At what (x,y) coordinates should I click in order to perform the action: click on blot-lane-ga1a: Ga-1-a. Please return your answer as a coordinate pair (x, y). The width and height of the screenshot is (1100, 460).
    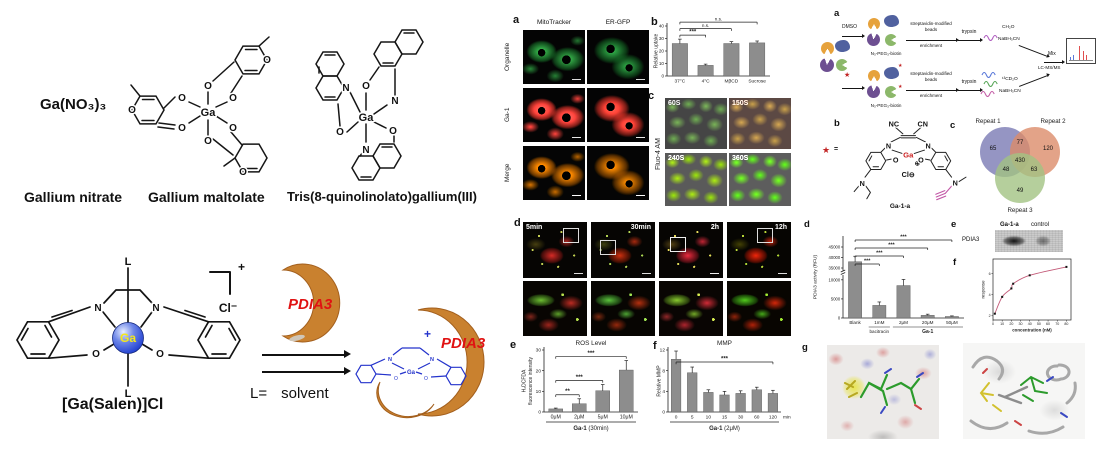
    Looking at the image, I should click on (1009, 225).